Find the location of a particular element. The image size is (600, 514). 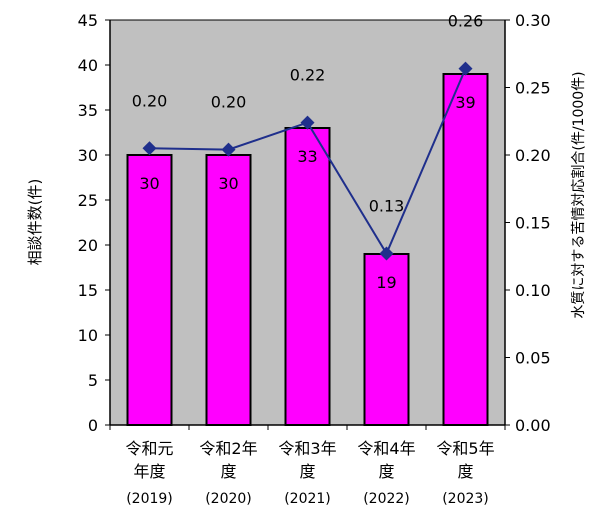

x-tick-label-line1: 令和3年 is located at coordinates (307, 448).